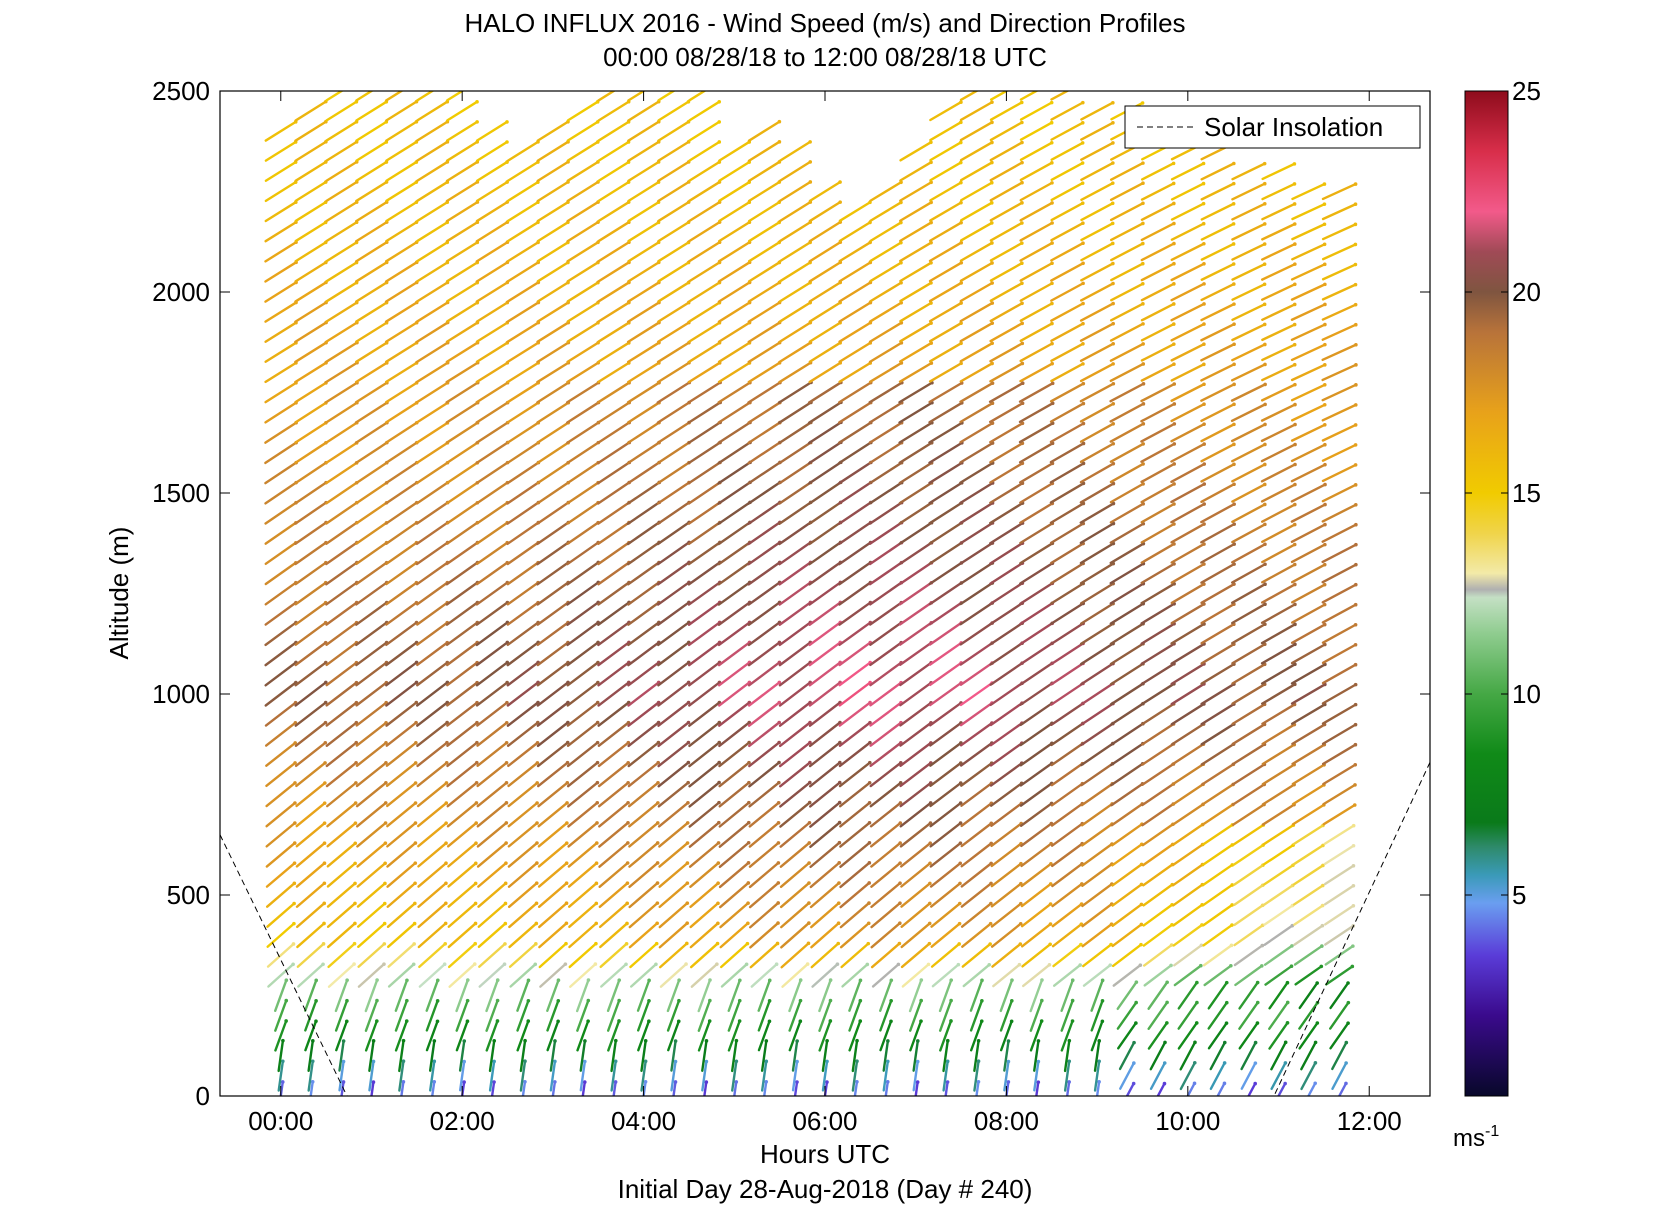  Describe the element at coordinates (1469, 1138) in the screenshot. I see `colorbar-unit-base: ms` at that location.